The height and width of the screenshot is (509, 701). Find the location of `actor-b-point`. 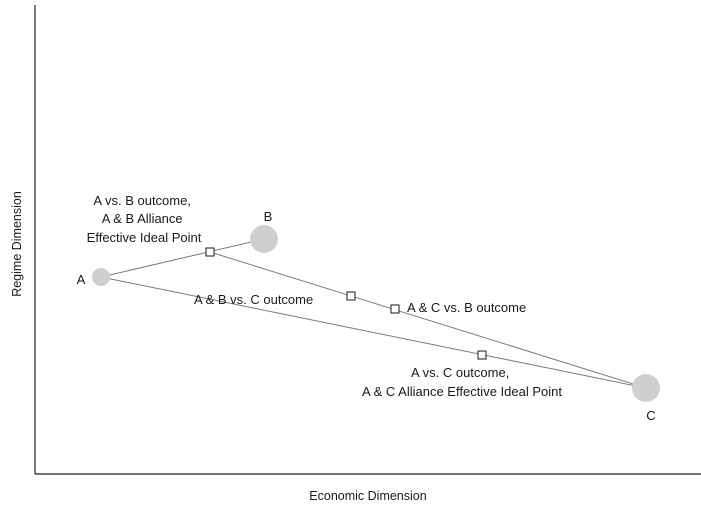

actor-b-point is located at coordinates (264, 239).